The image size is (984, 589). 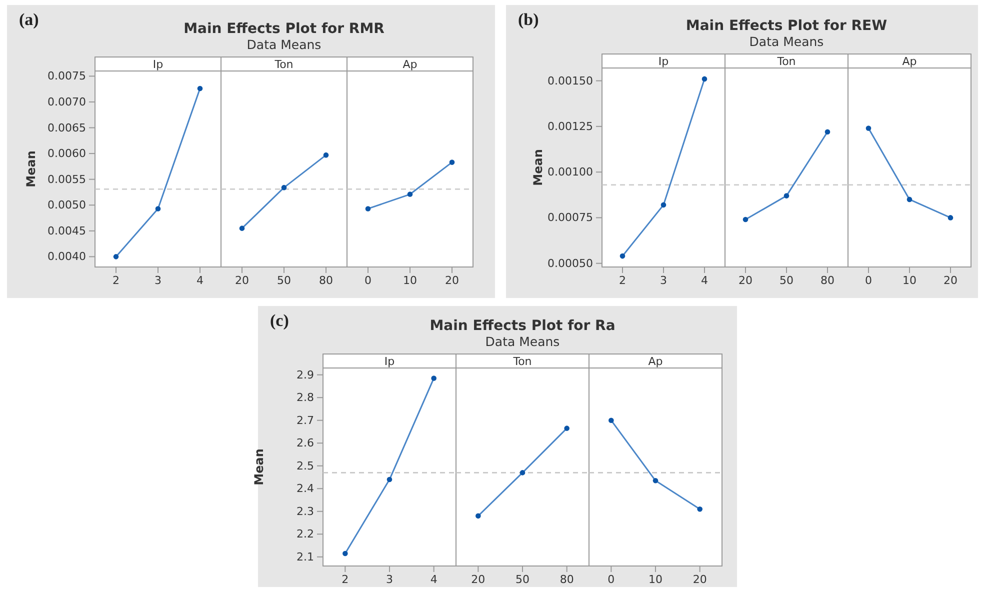 What do you see at coordinates (523, 326) in the screenshot?
I see `text: Main Effects Plot for Ra` at bounding box center [523, 326].